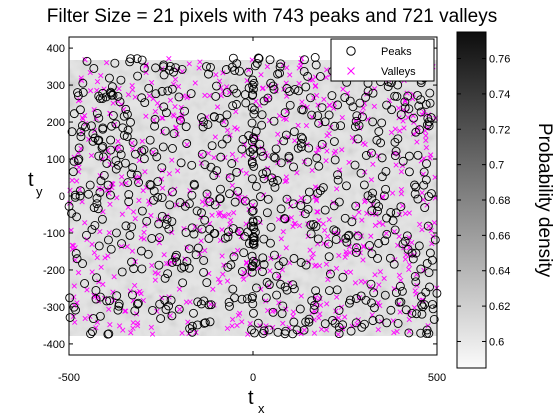 This screenshot has height=420, width=560. I want to click on y-tick-label: -300, so click(54, 308).